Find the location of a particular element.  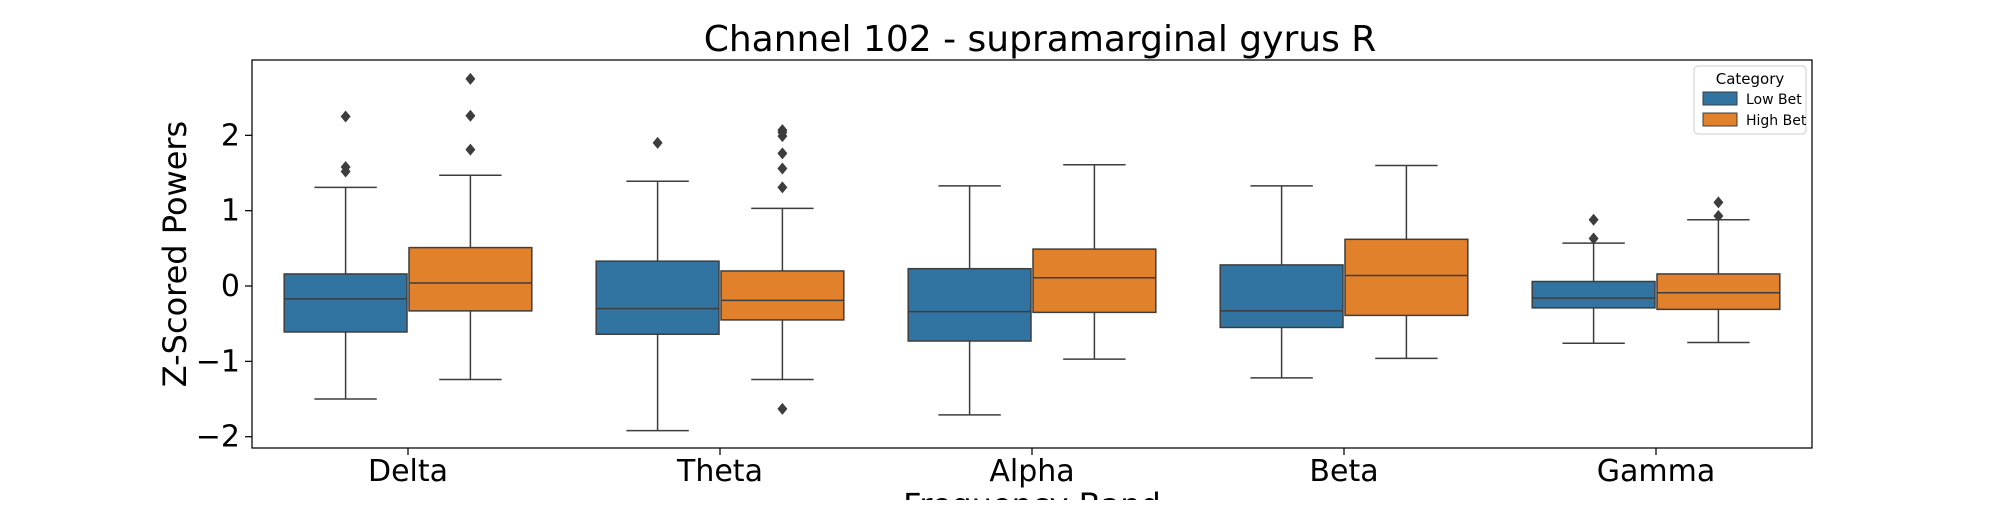

legend-label: High Bet is located at coordinates (1776, 121).